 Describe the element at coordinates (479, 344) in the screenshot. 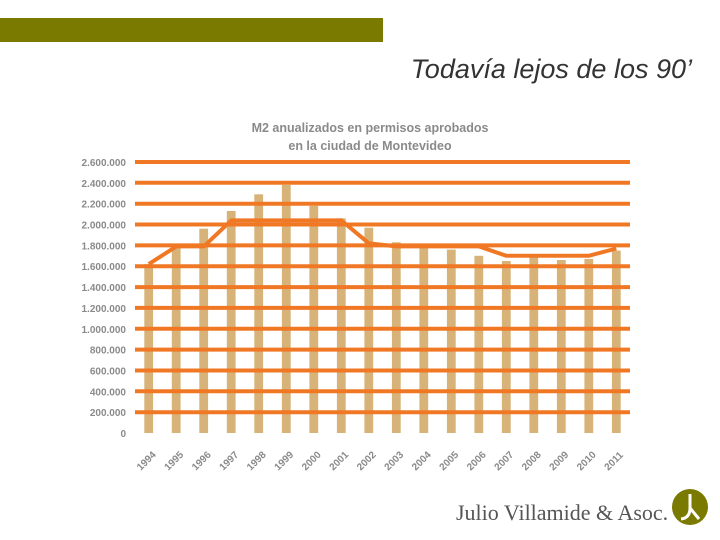

I see `bar-2006` at that location.